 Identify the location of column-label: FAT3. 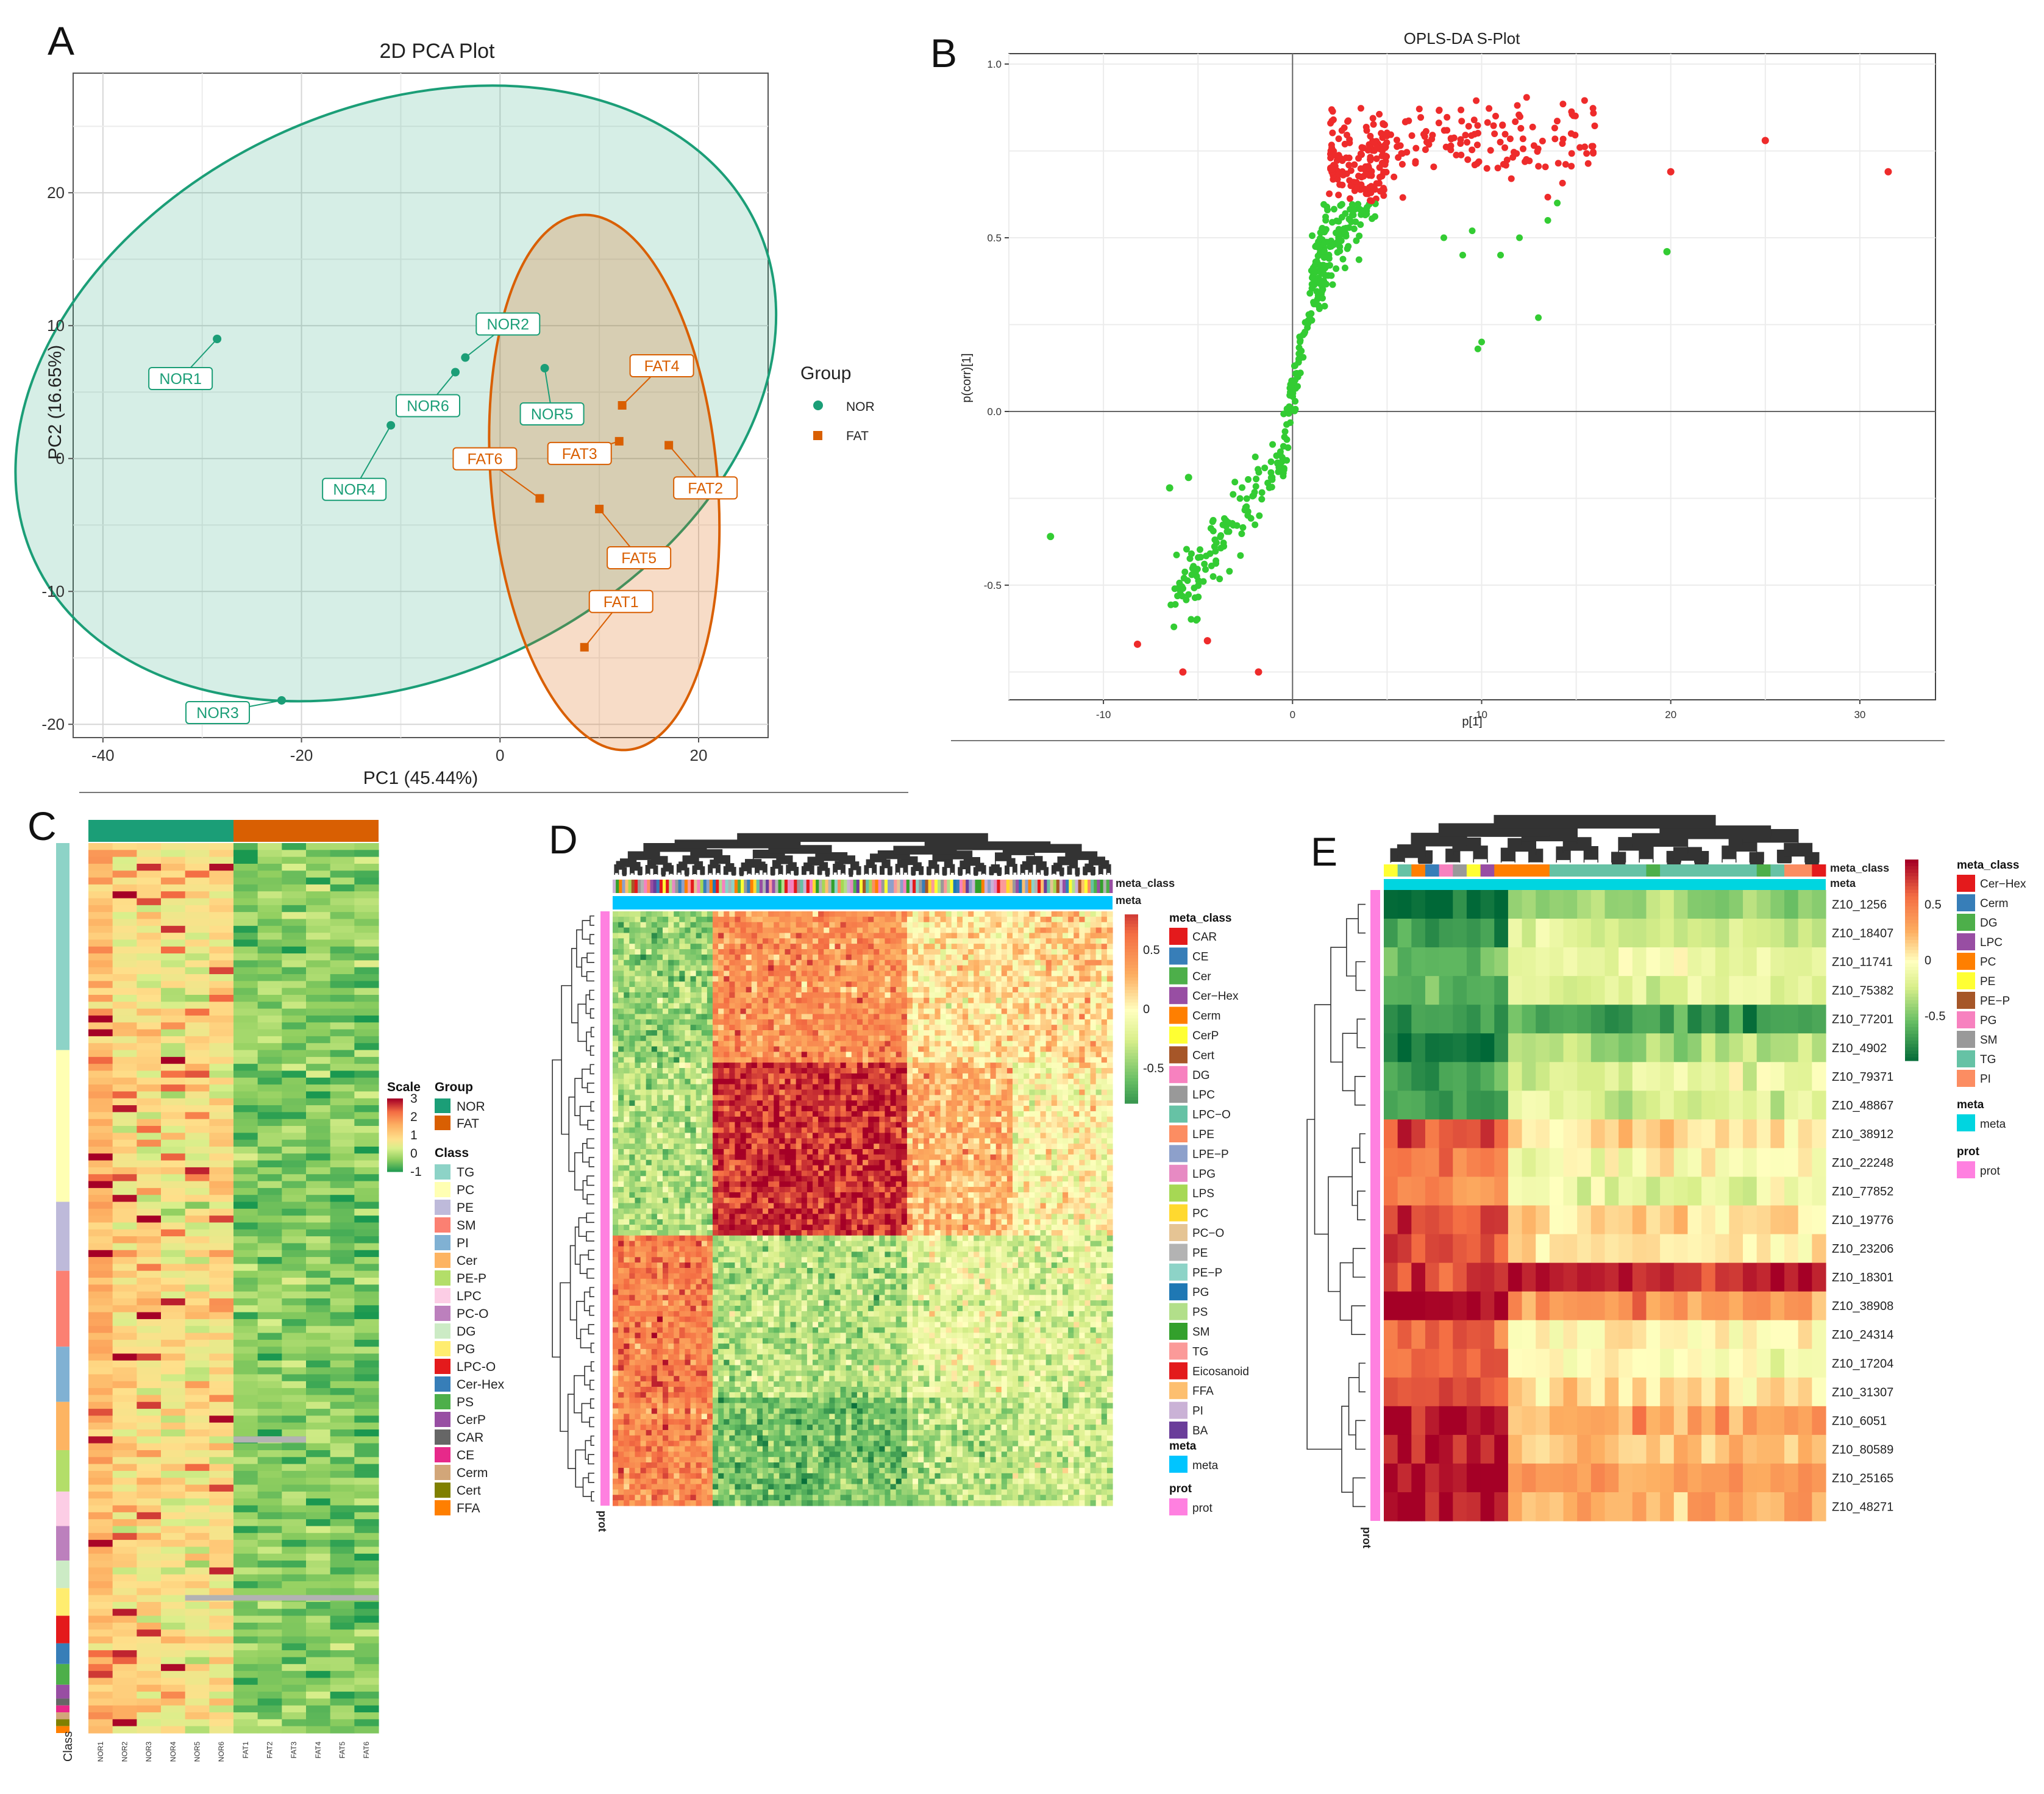
(294, 1750).